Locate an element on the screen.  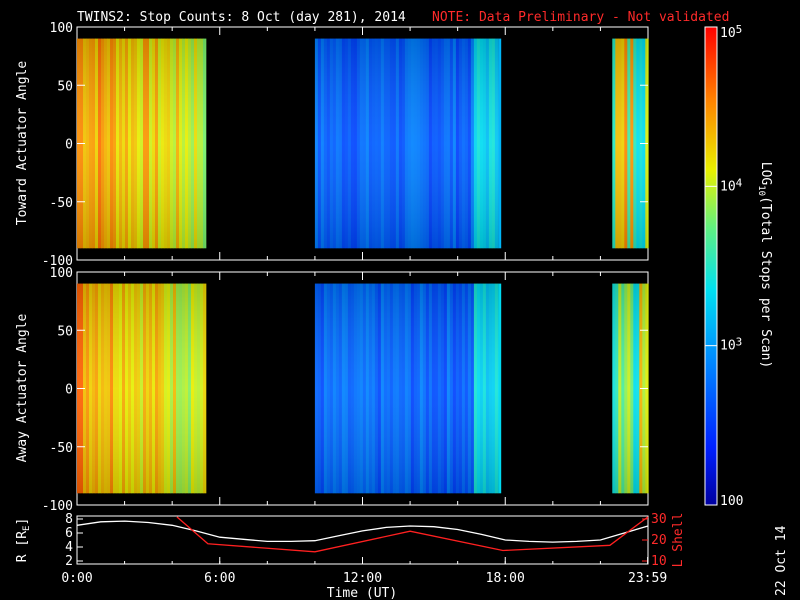
orbit-lines is located at coordinates (362, 534).